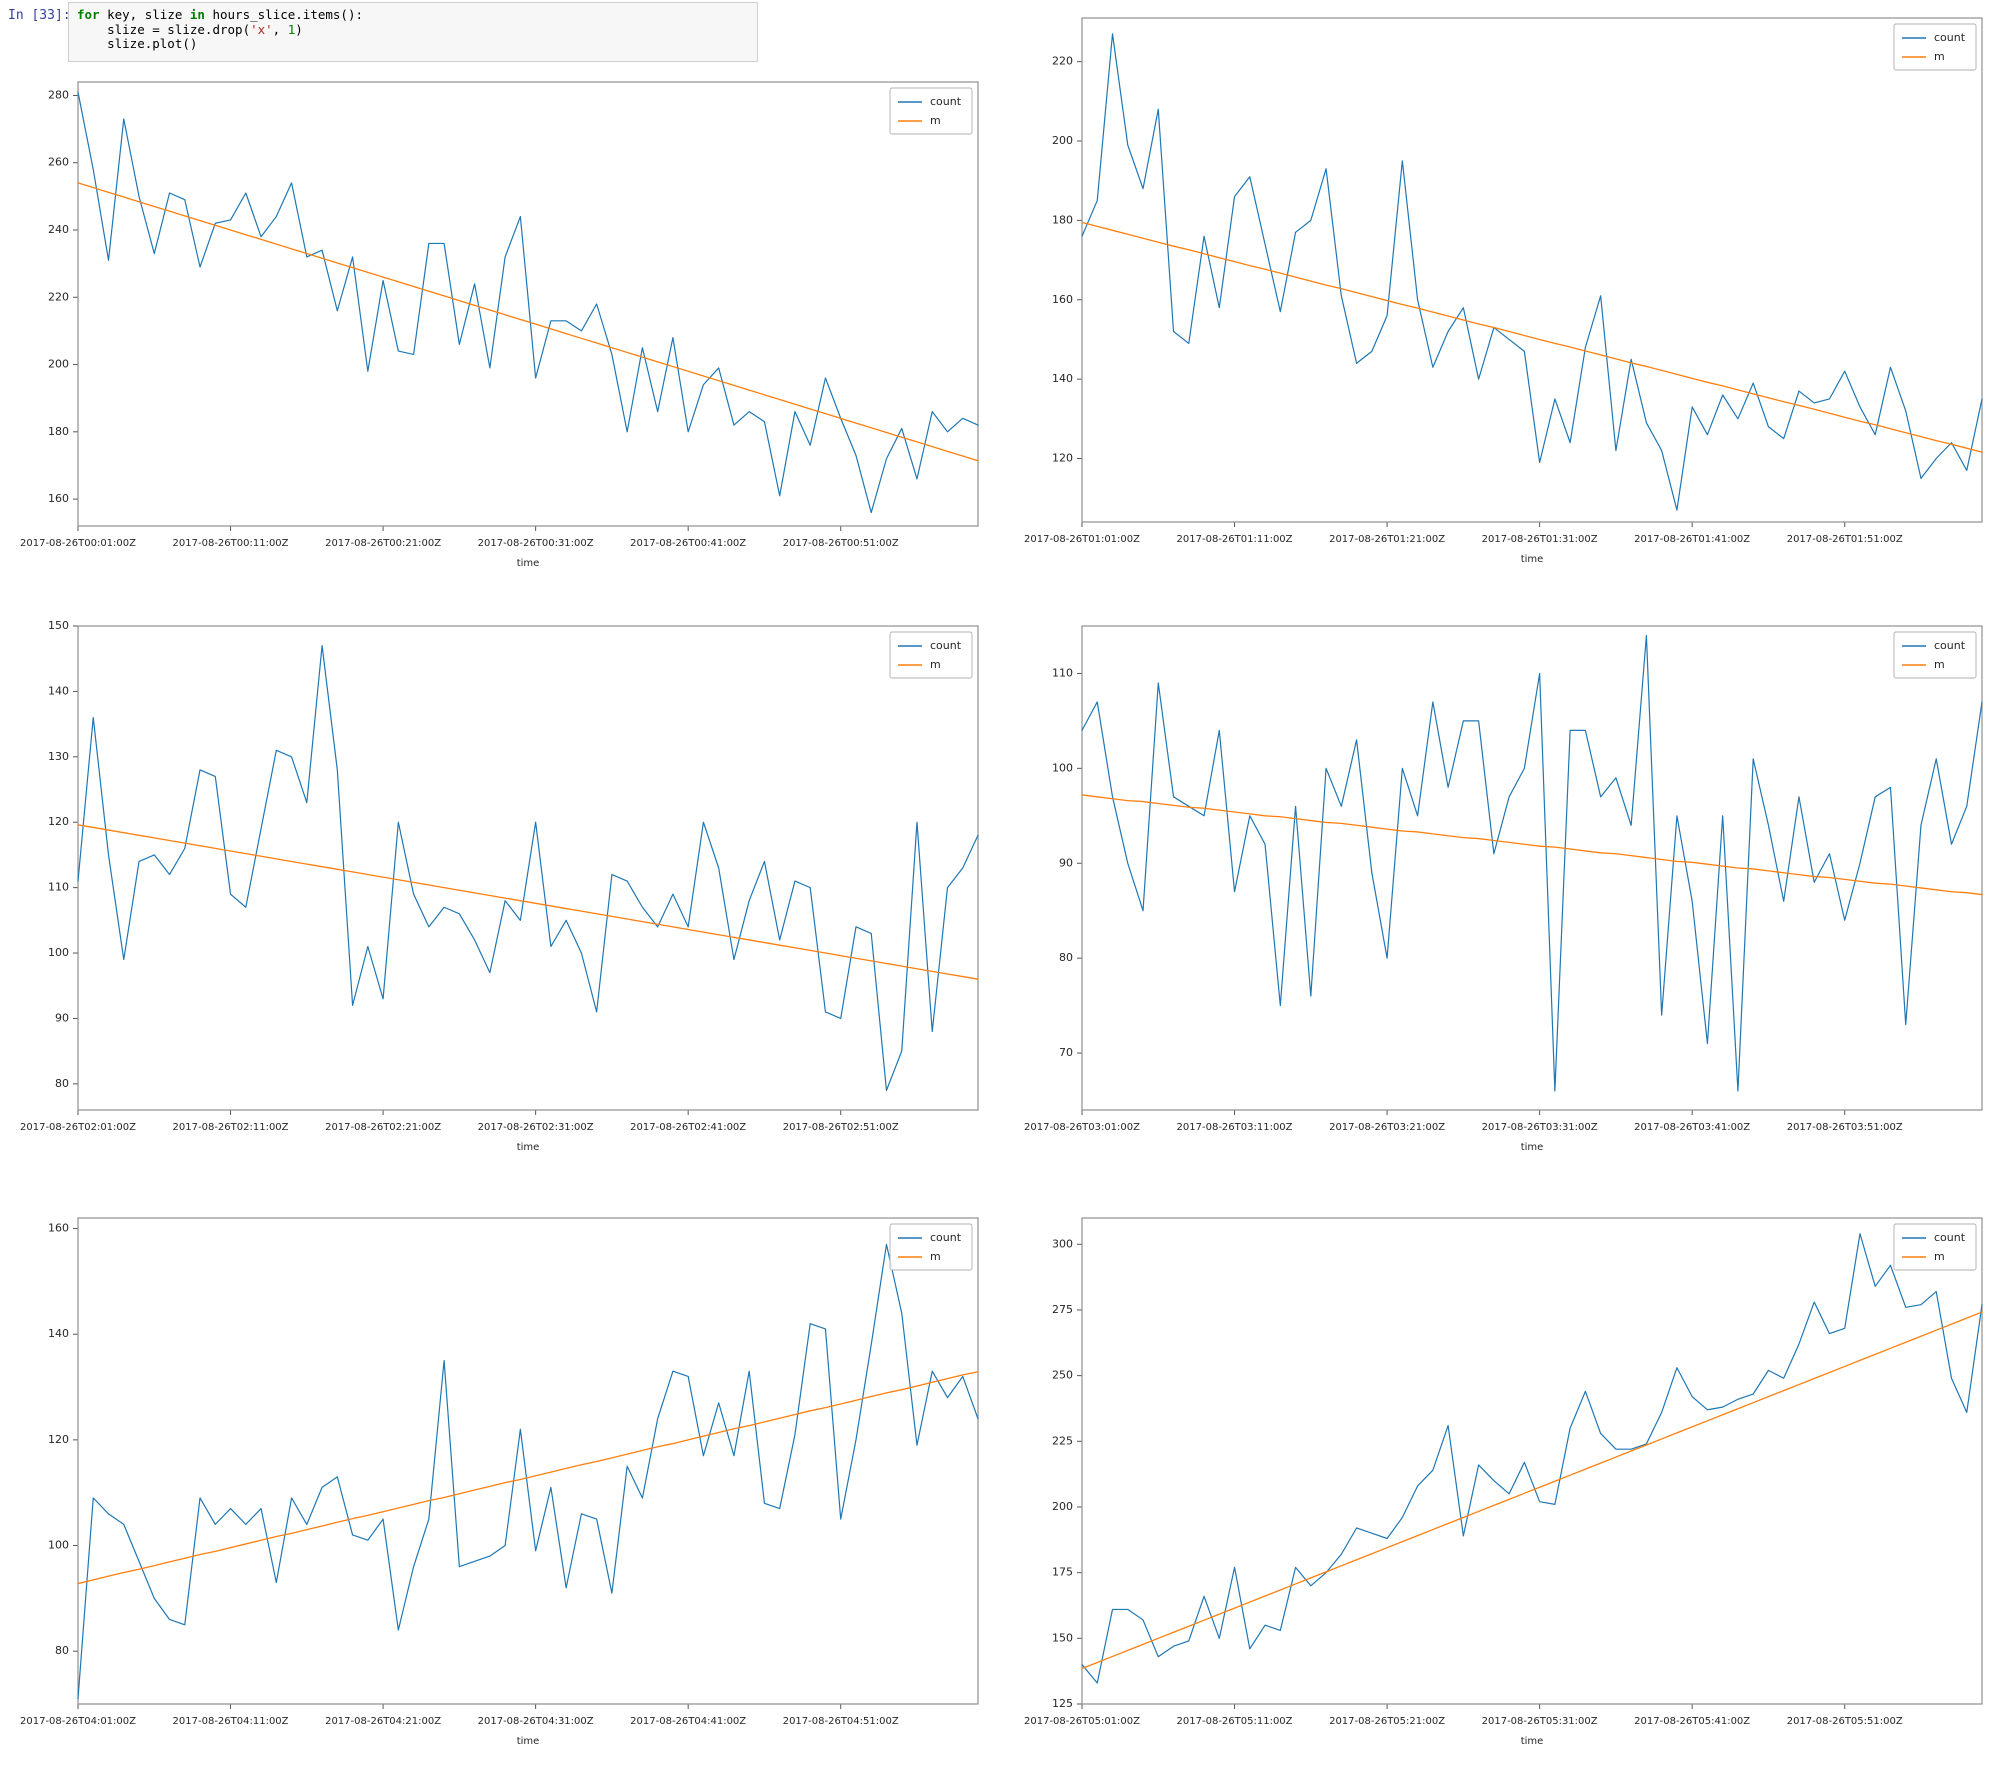 Image resolution: width=2008 pixels, height=1782 pixels. Describe the element at coordinates (1062, 1440) in the screenshot. I see `y-tick-label: 225` at that location.